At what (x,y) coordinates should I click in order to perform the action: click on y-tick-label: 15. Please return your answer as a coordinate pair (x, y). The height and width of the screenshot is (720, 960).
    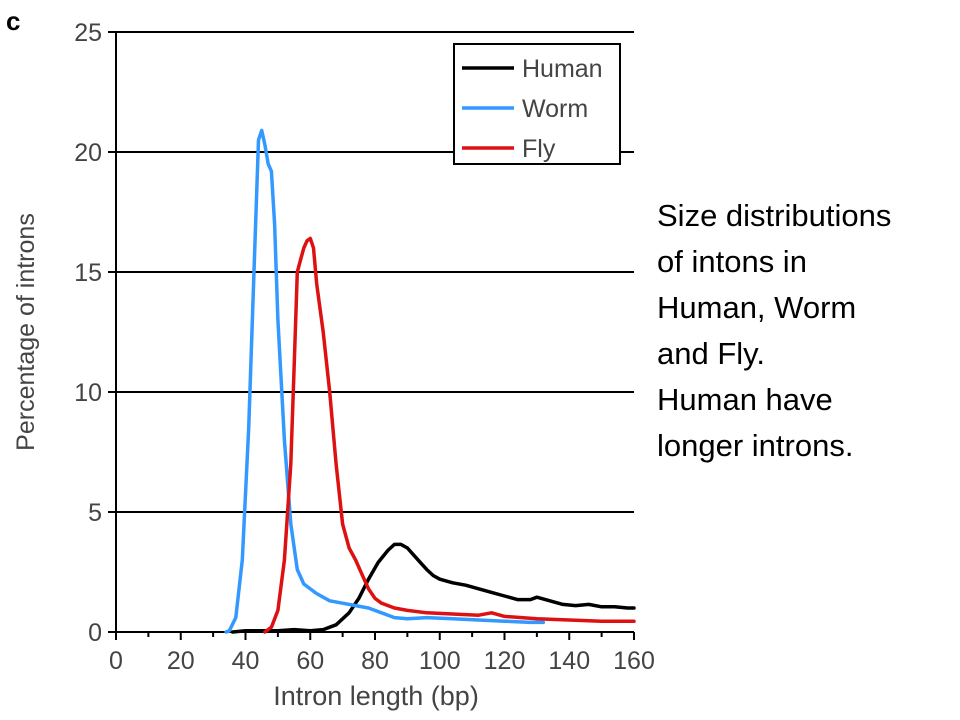
    Looking at the image, I should click on (88, 273).